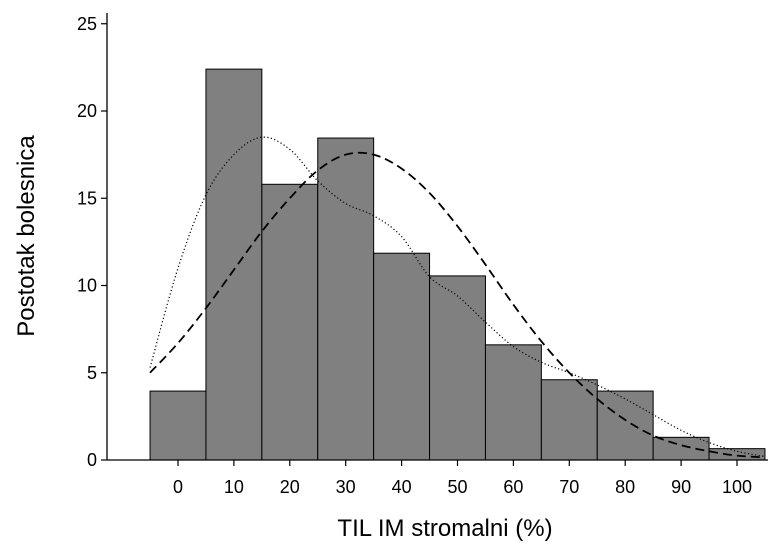 The height and width of the screenshot is (546, 769). What do you see at coordinates (513, 487) in the screenshot?
I see `x-tick-label: 60` at bounding box center [513, 487].